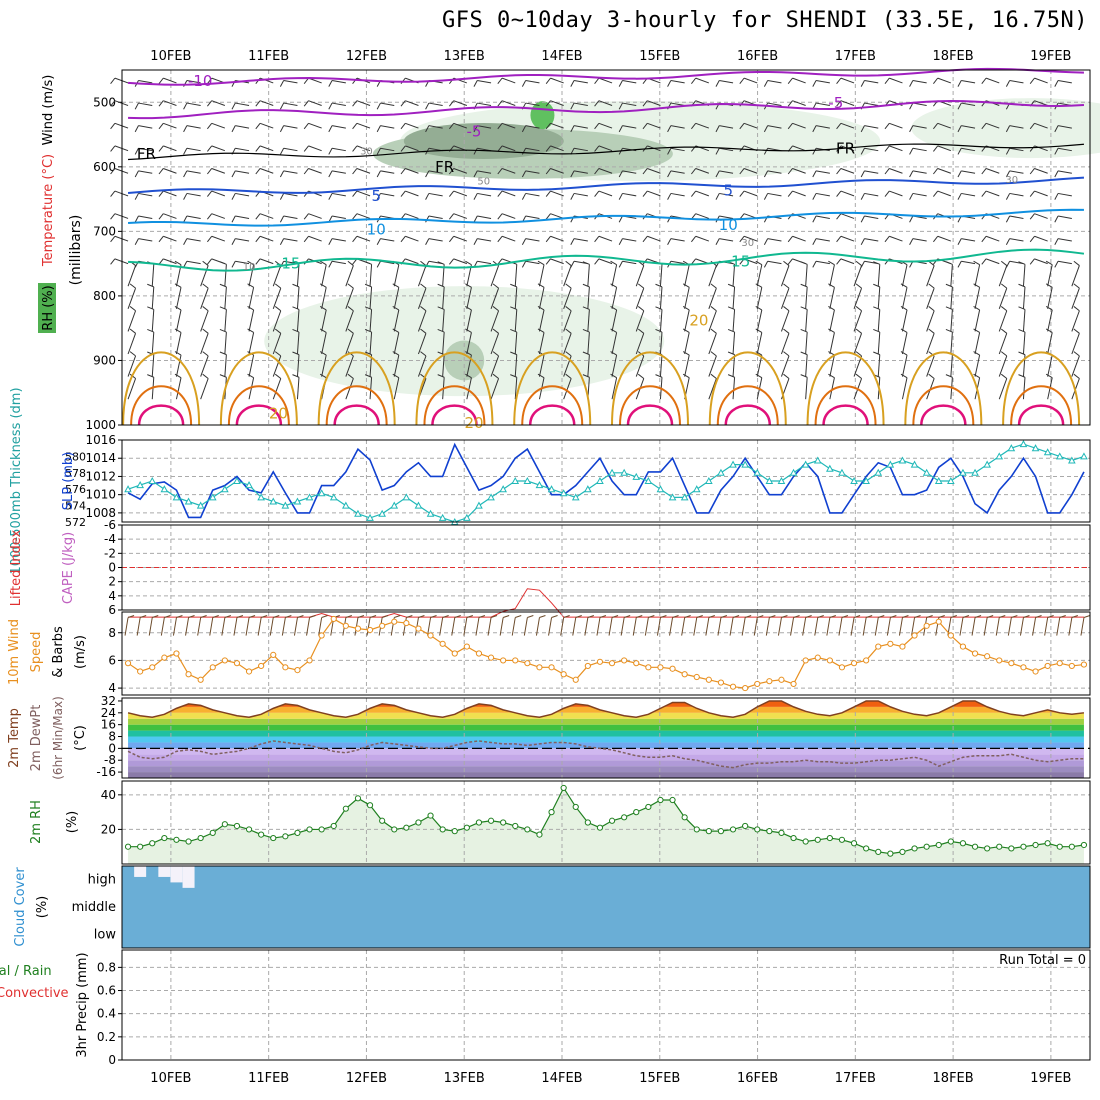  What do you see at coordinates (249, 267) in the screenshot?
I see `contour-label: 10` at bounding box center [249, 267].